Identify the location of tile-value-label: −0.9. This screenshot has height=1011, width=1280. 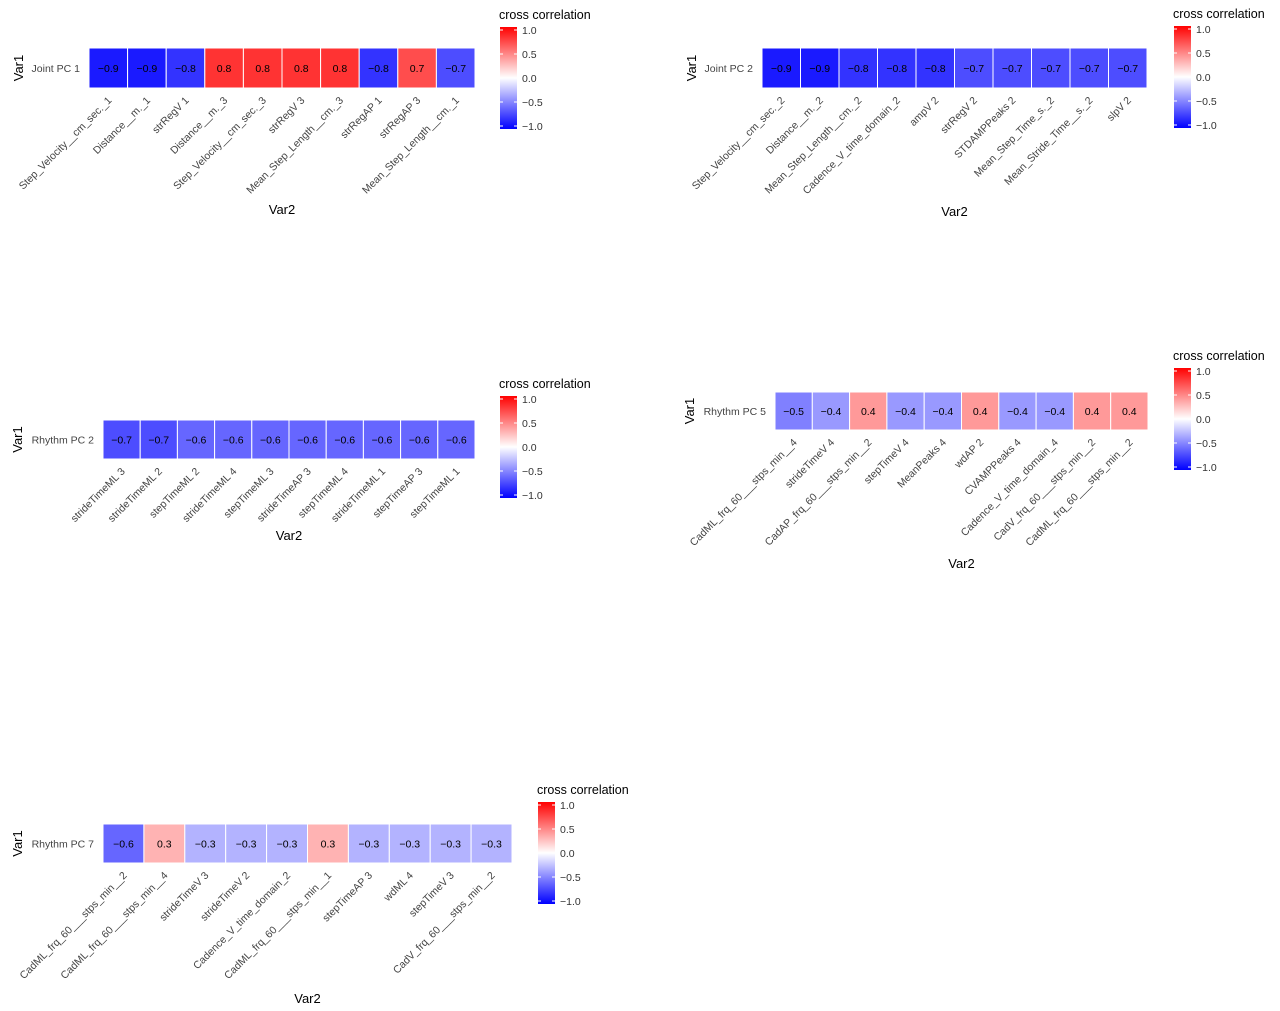
(108, 69).